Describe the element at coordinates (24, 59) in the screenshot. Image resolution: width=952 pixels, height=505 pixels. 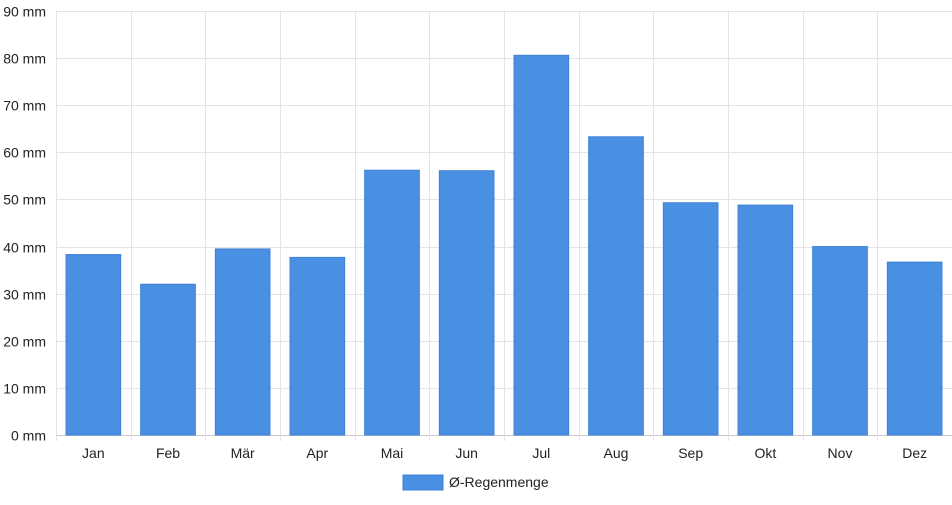
I see `y-tick-label: 80 mm` at that location.